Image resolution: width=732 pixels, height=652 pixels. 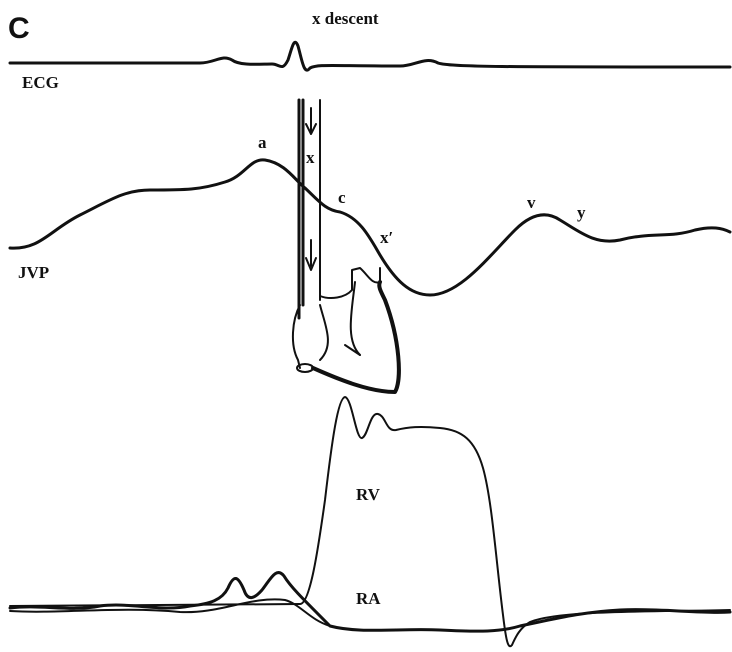 I want to click on y-label: y, so click(x=581, y=212).